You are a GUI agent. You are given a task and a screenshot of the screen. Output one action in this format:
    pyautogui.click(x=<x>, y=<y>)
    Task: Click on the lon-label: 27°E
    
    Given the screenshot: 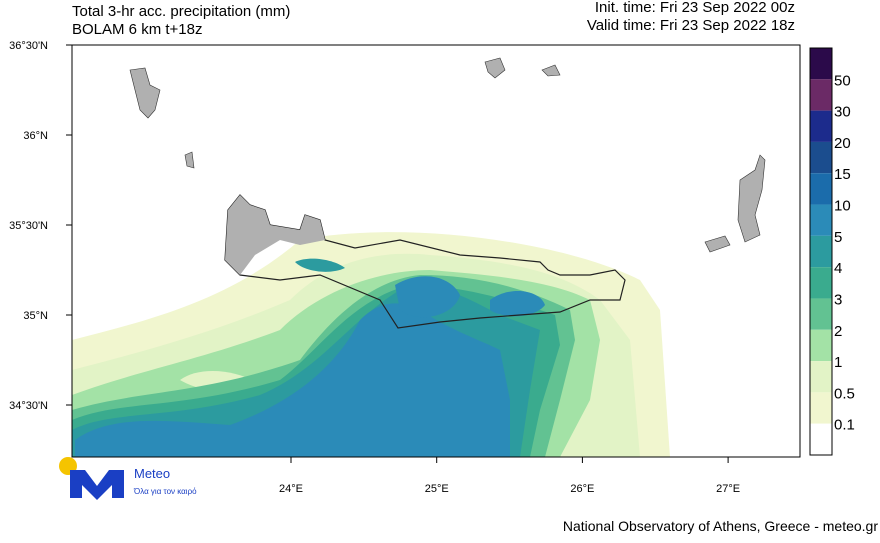 What is the action you would take?
    pyautogui.click(x=728, y=489)
    